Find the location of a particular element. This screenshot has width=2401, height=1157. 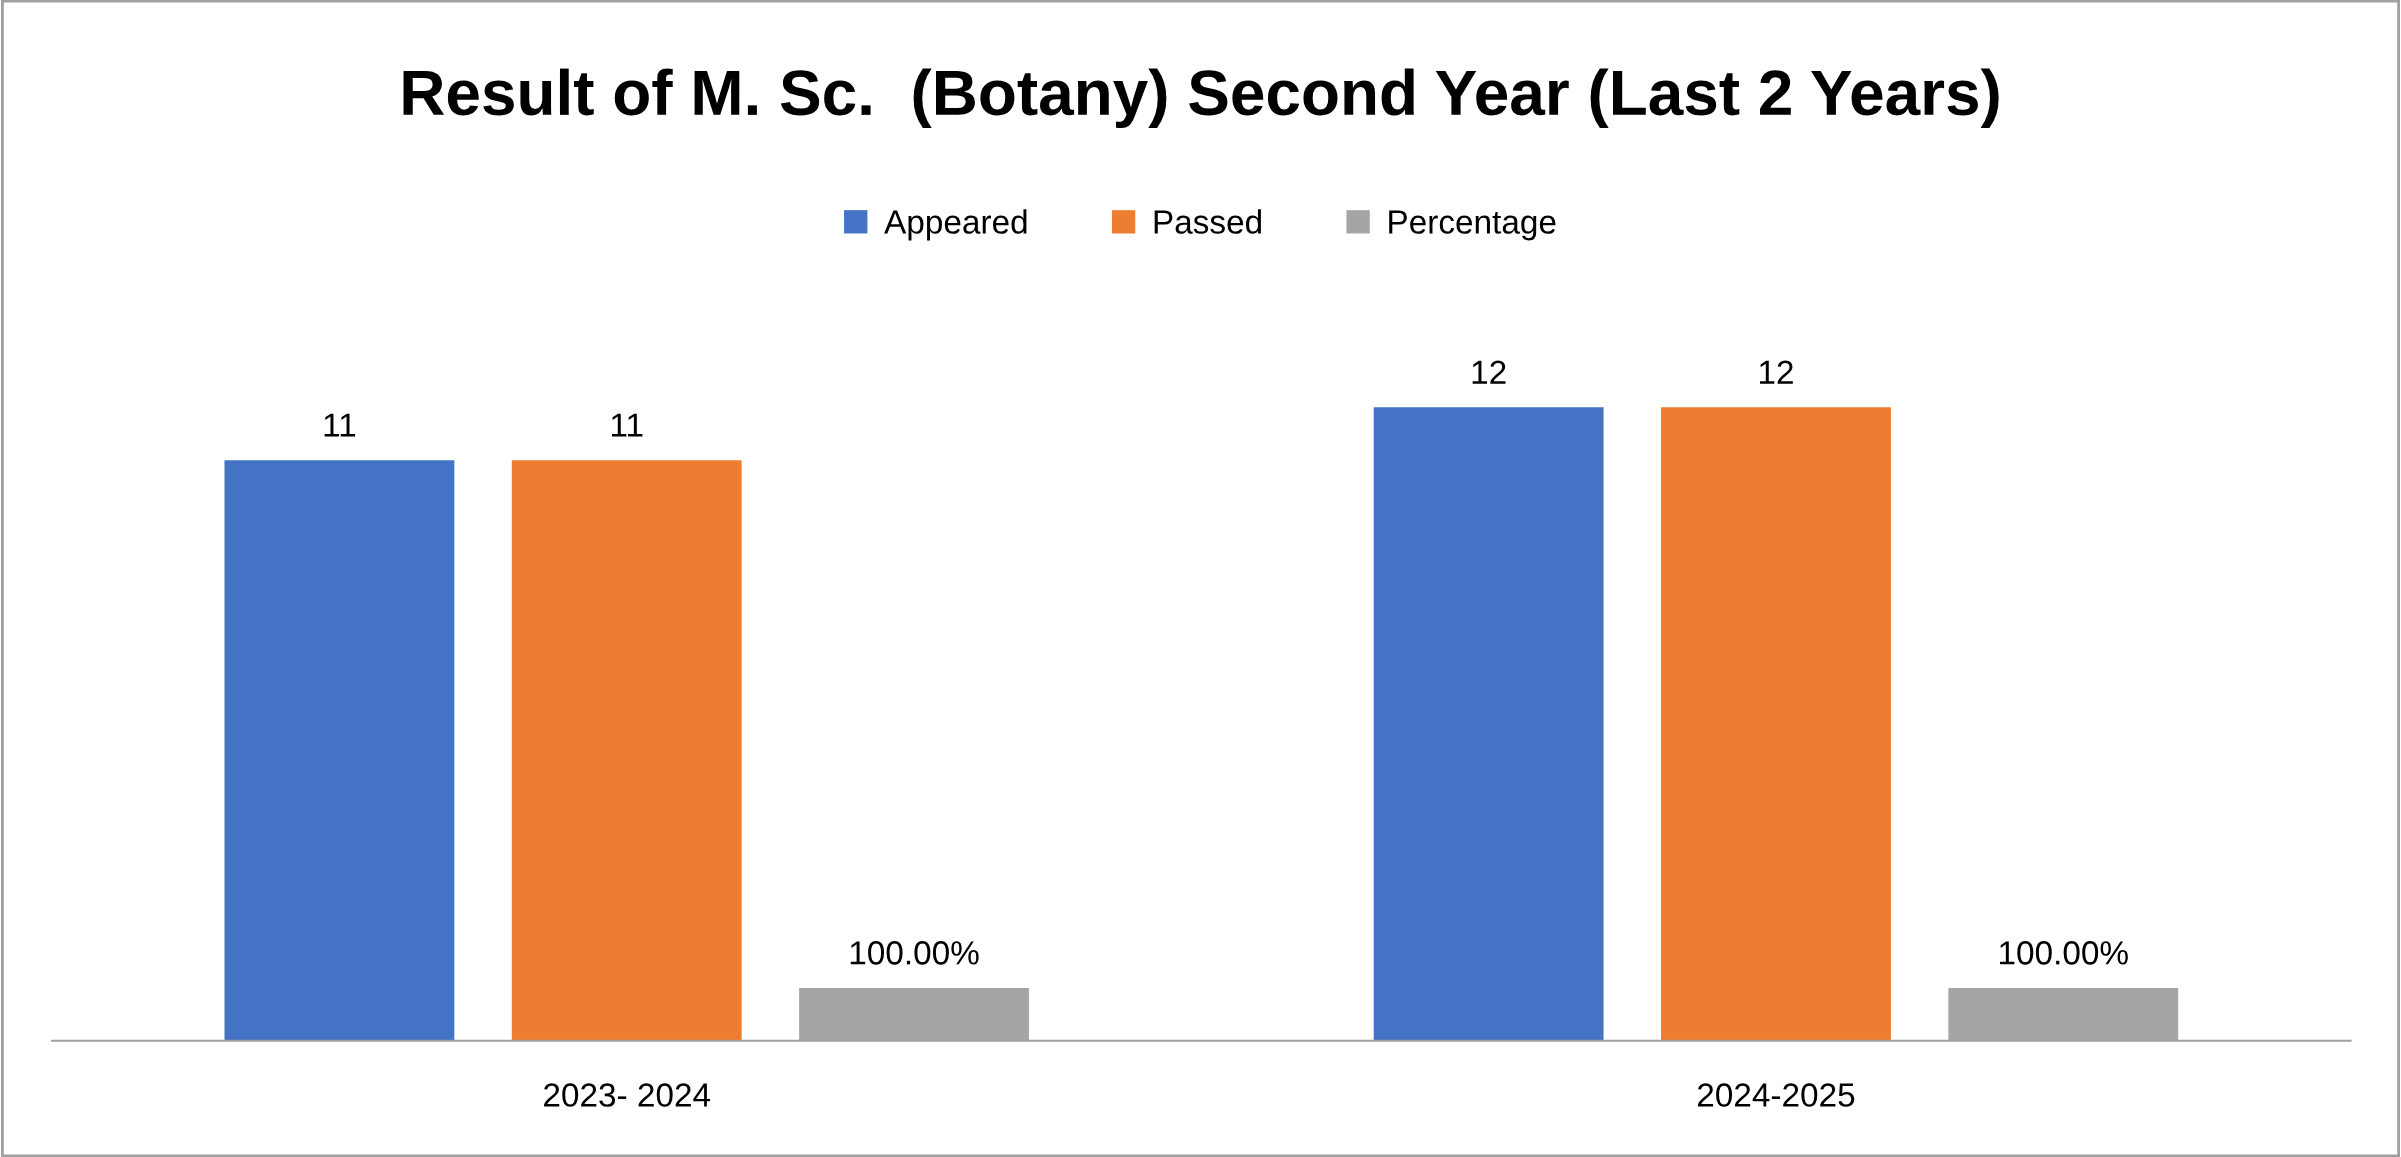

legend-label: Appeared is located at coordinates (955, 225).